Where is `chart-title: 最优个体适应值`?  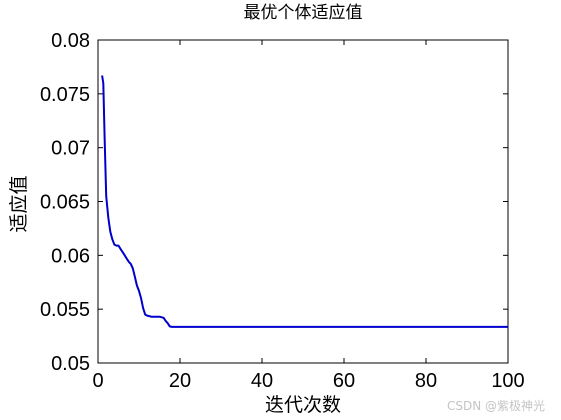 chart-title: 最优个体适应值 is located at coordinates (303, 13).